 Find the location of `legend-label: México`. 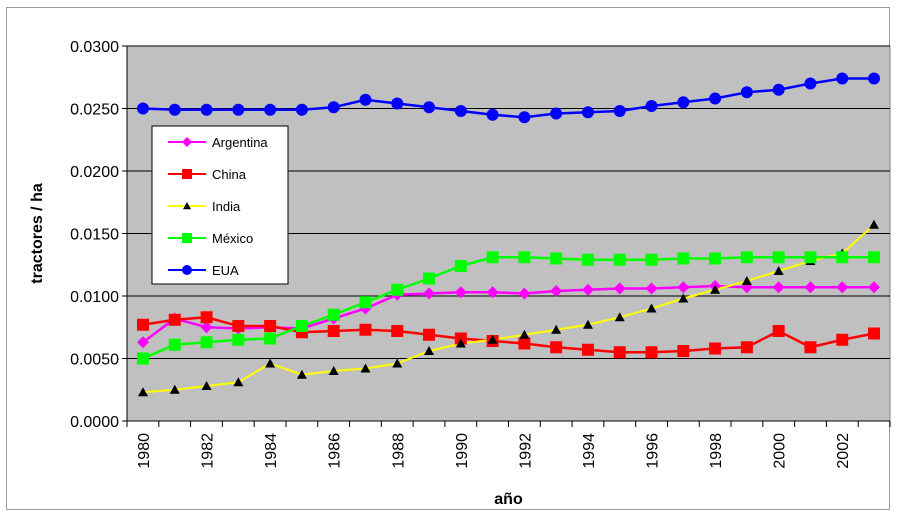

legend-label: México is located at coordinates (232, 238).